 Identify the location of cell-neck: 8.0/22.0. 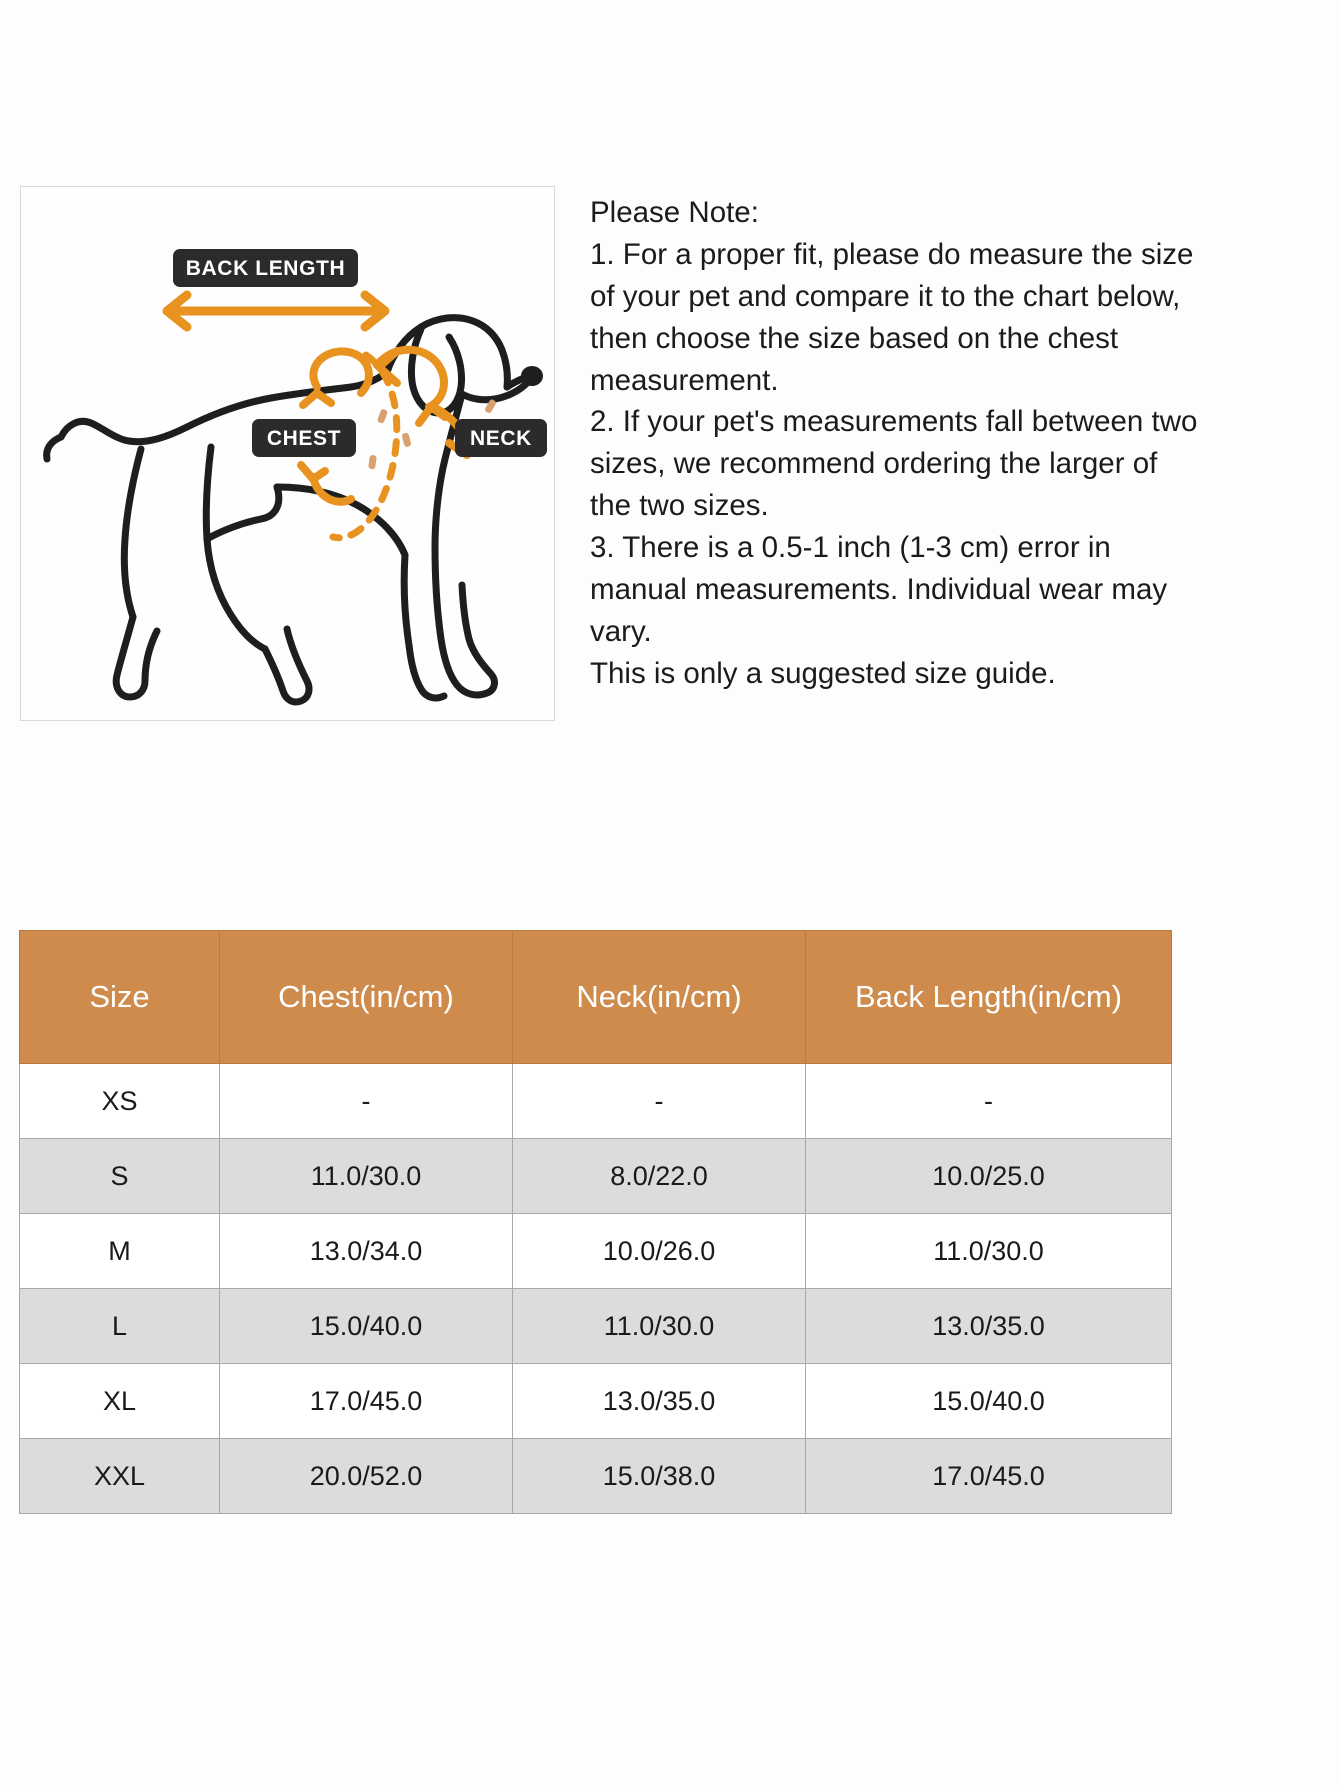
(659, 1176).